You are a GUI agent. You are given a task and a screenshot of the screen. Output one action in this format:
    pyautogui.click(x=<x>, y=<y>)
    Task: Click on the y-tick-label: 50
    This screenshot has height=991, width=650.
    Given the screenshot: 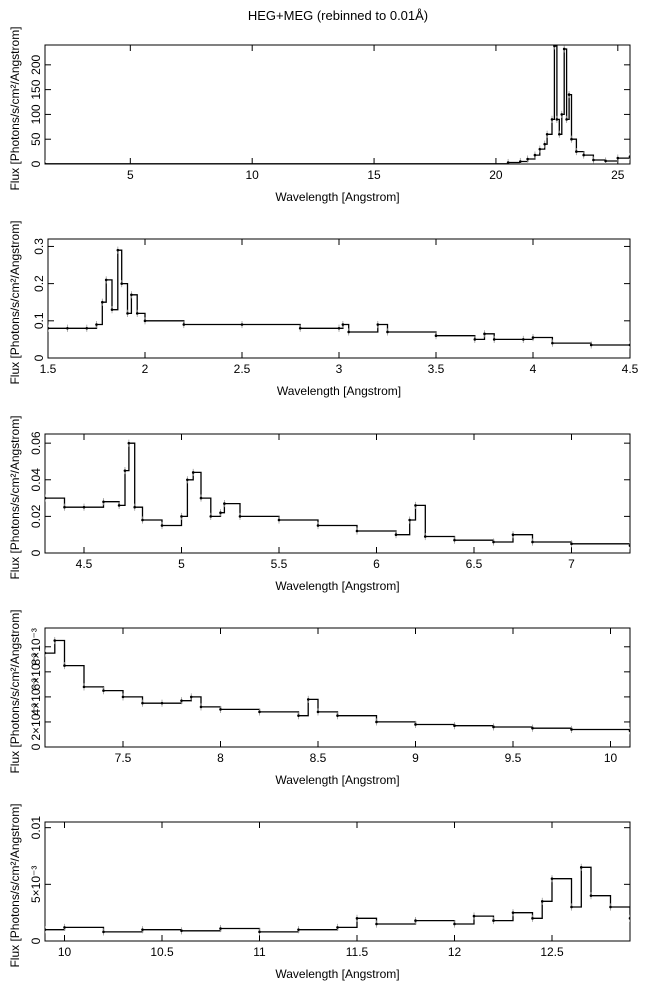 What is the action you would take?
    pyautogui.click(x=36, y=139)
    